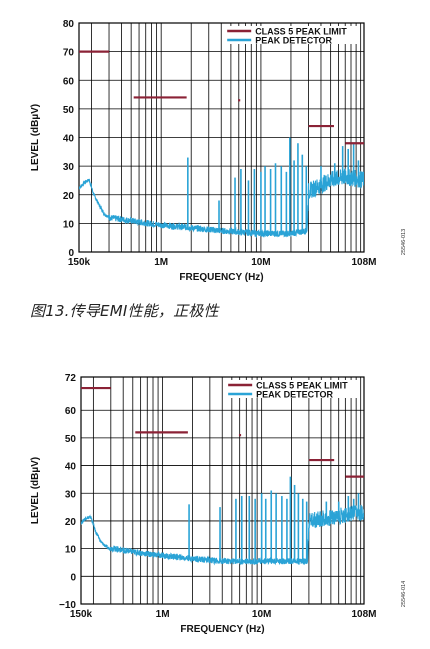 This screenshot has height=649, width=430. Describe the element at coordinates (124, 311) in the screenshot. I see `figure-caption: 图13.传导EMI性能，正极性` at that location.